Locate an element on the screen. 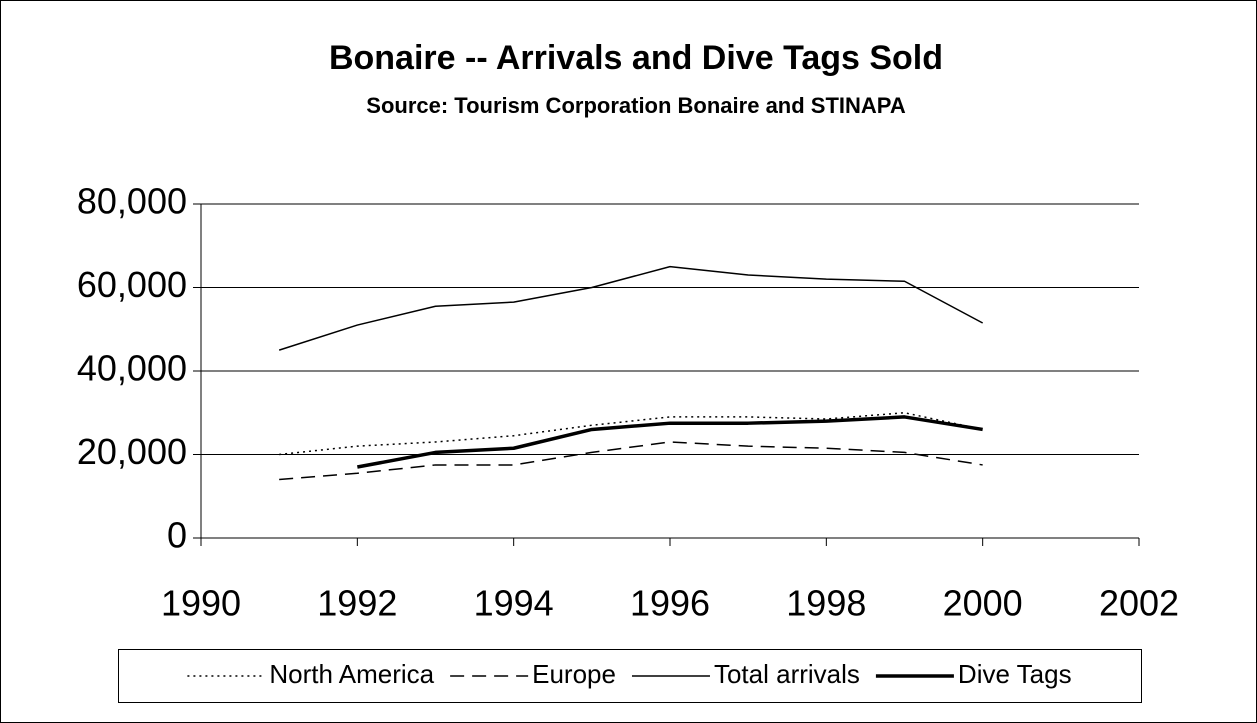 This screenshot has width=1257, height=723. x-tick-label: 1992 is located at coordinates (357, 603).